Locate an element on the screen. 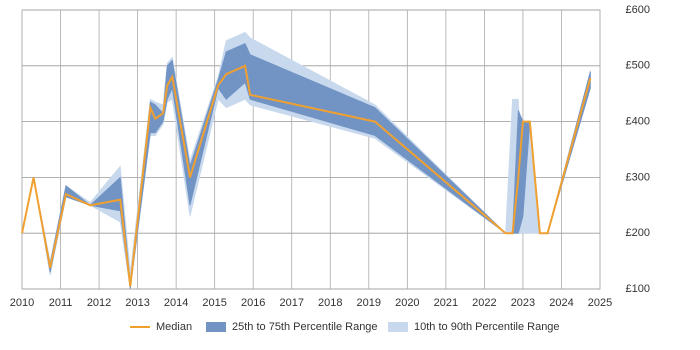  x-tick-label: 2022 is located at coordinates (484, 303).